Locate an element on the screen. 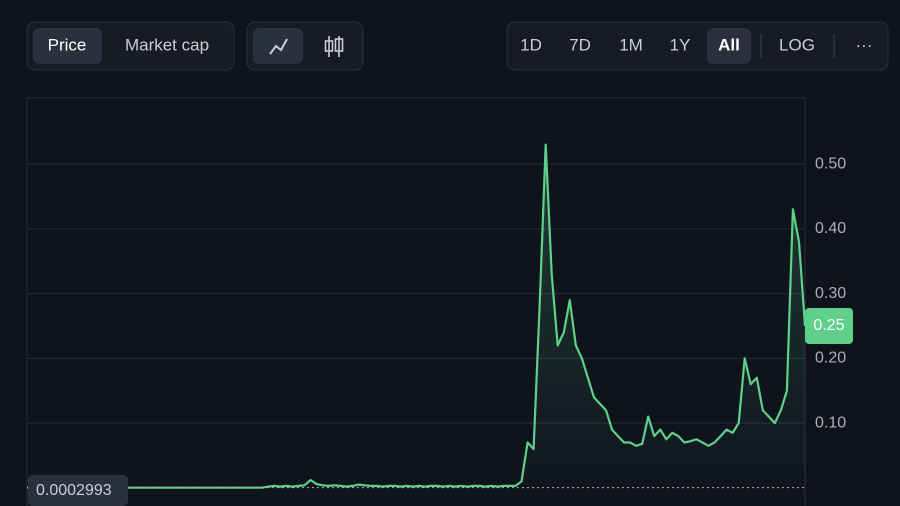  more-button: ··· is located at coordinates (864, 44).